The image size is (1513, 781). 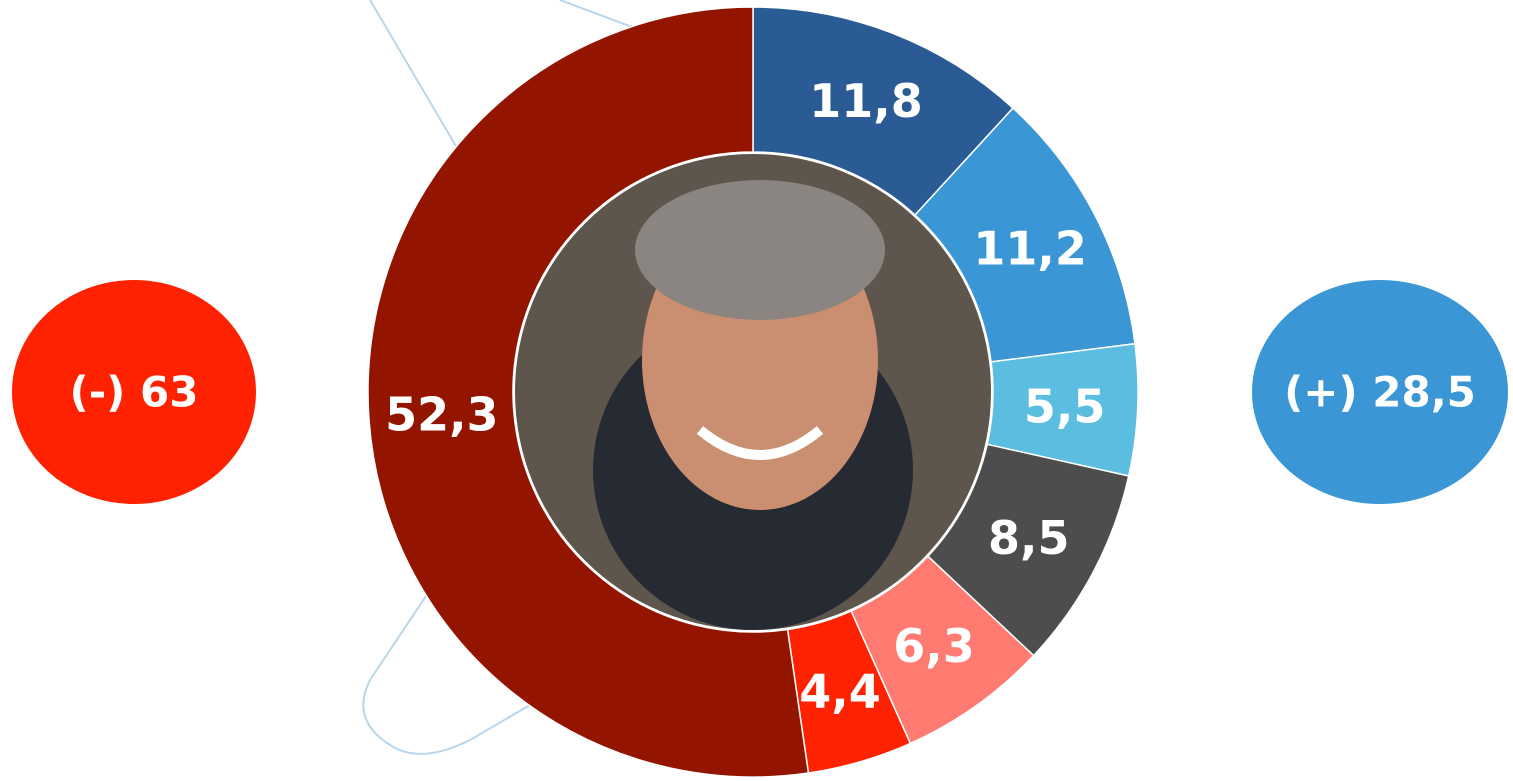 What do you see at coordinates (840, 692) in the screenshot?
I see `slice-label: 4,4` at bounding box center [840, 692].